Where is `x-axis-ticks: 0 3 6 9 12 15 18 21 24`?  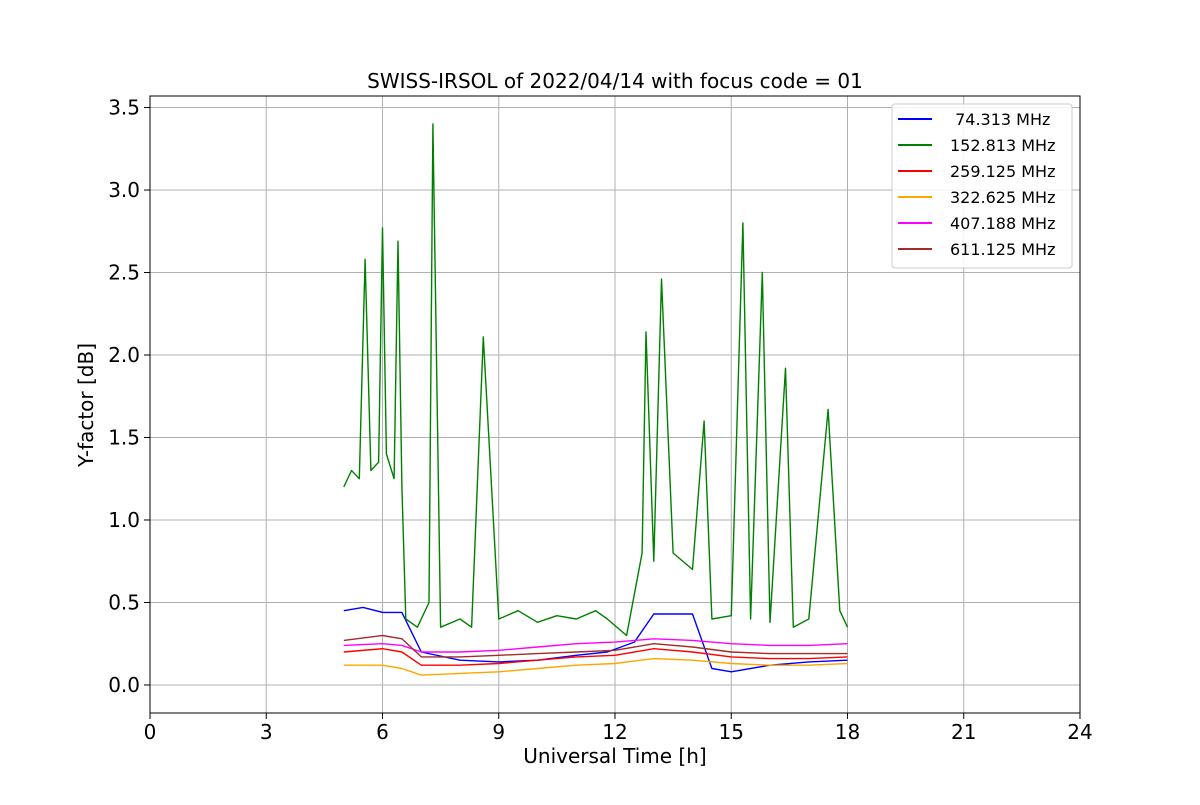 x-axis-ticks: 0 3 6 9 12 15 18 21 24 is located at coordinates (618, 728).